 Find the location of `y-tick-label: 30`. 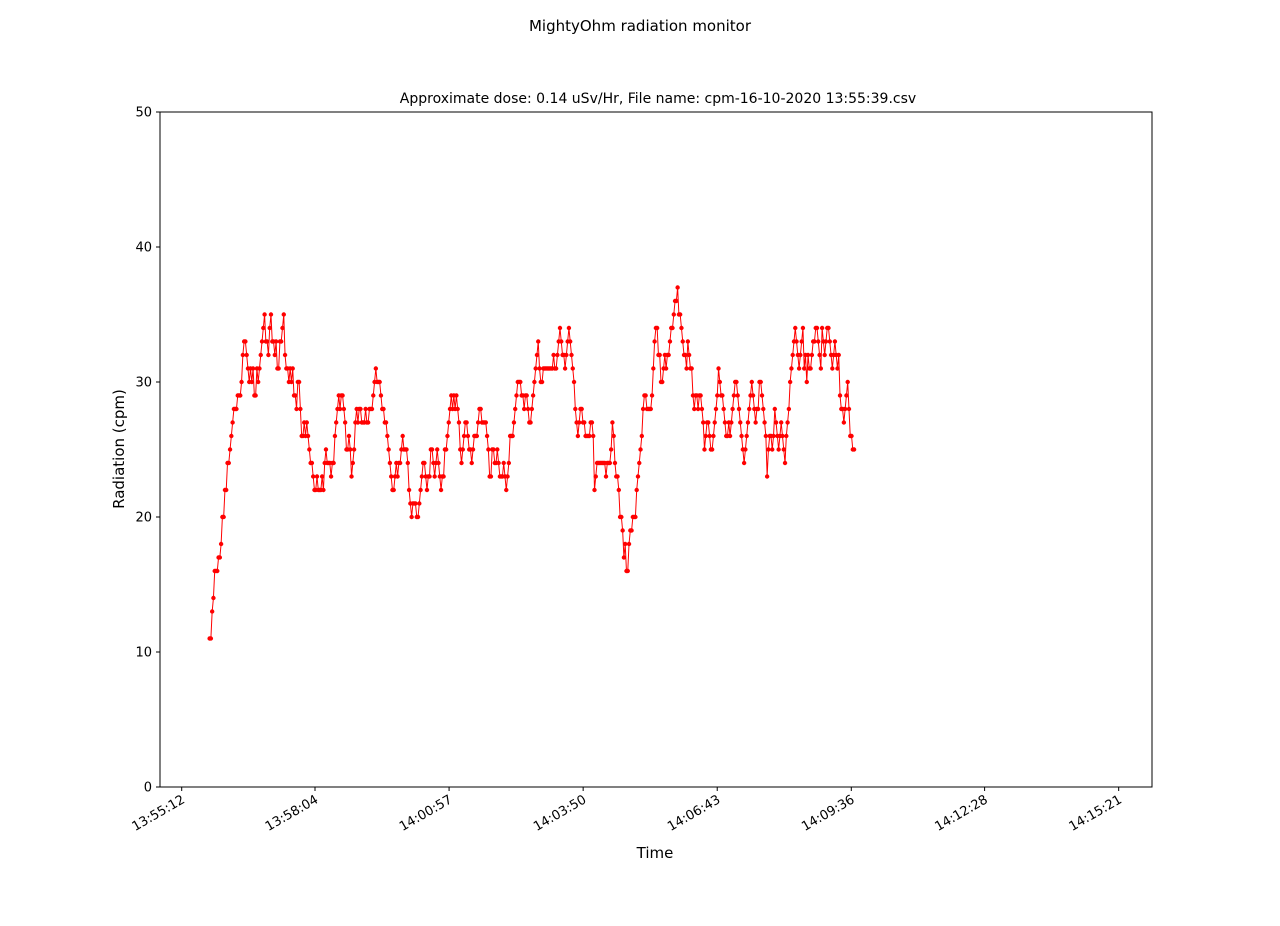

y-tick-label: 30 is located at coordinates (143, 383).